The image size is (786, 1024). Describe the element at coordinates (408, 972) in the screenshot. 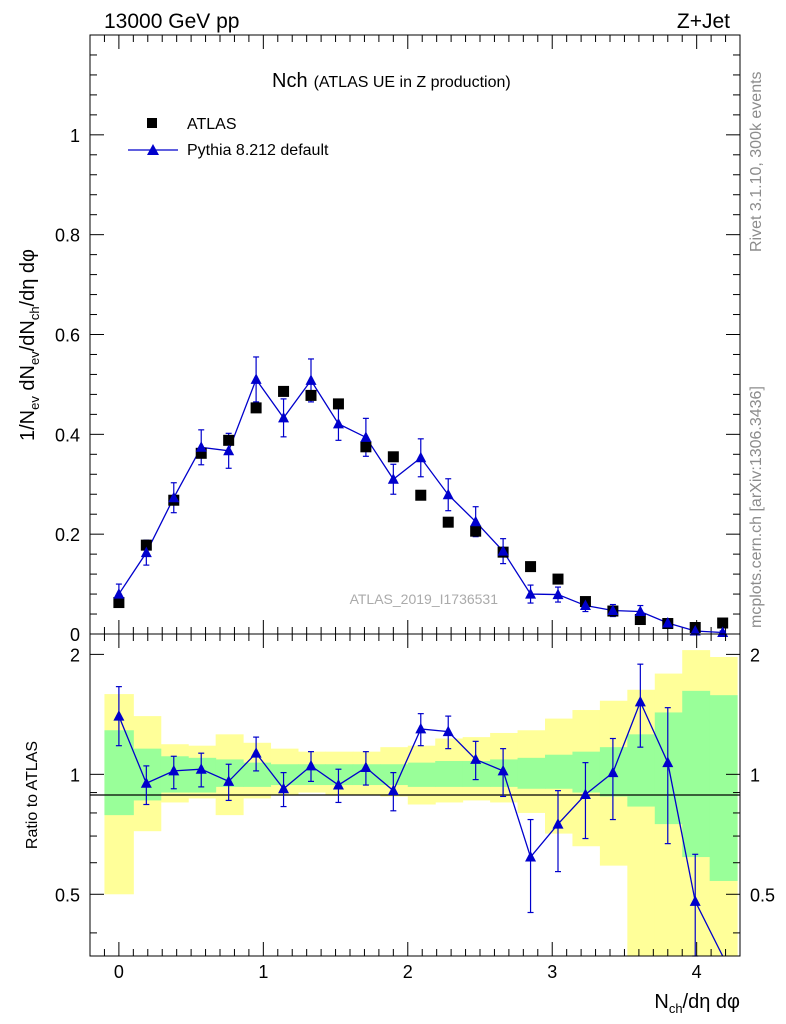

I see `x-tick-label: 2` at that location.